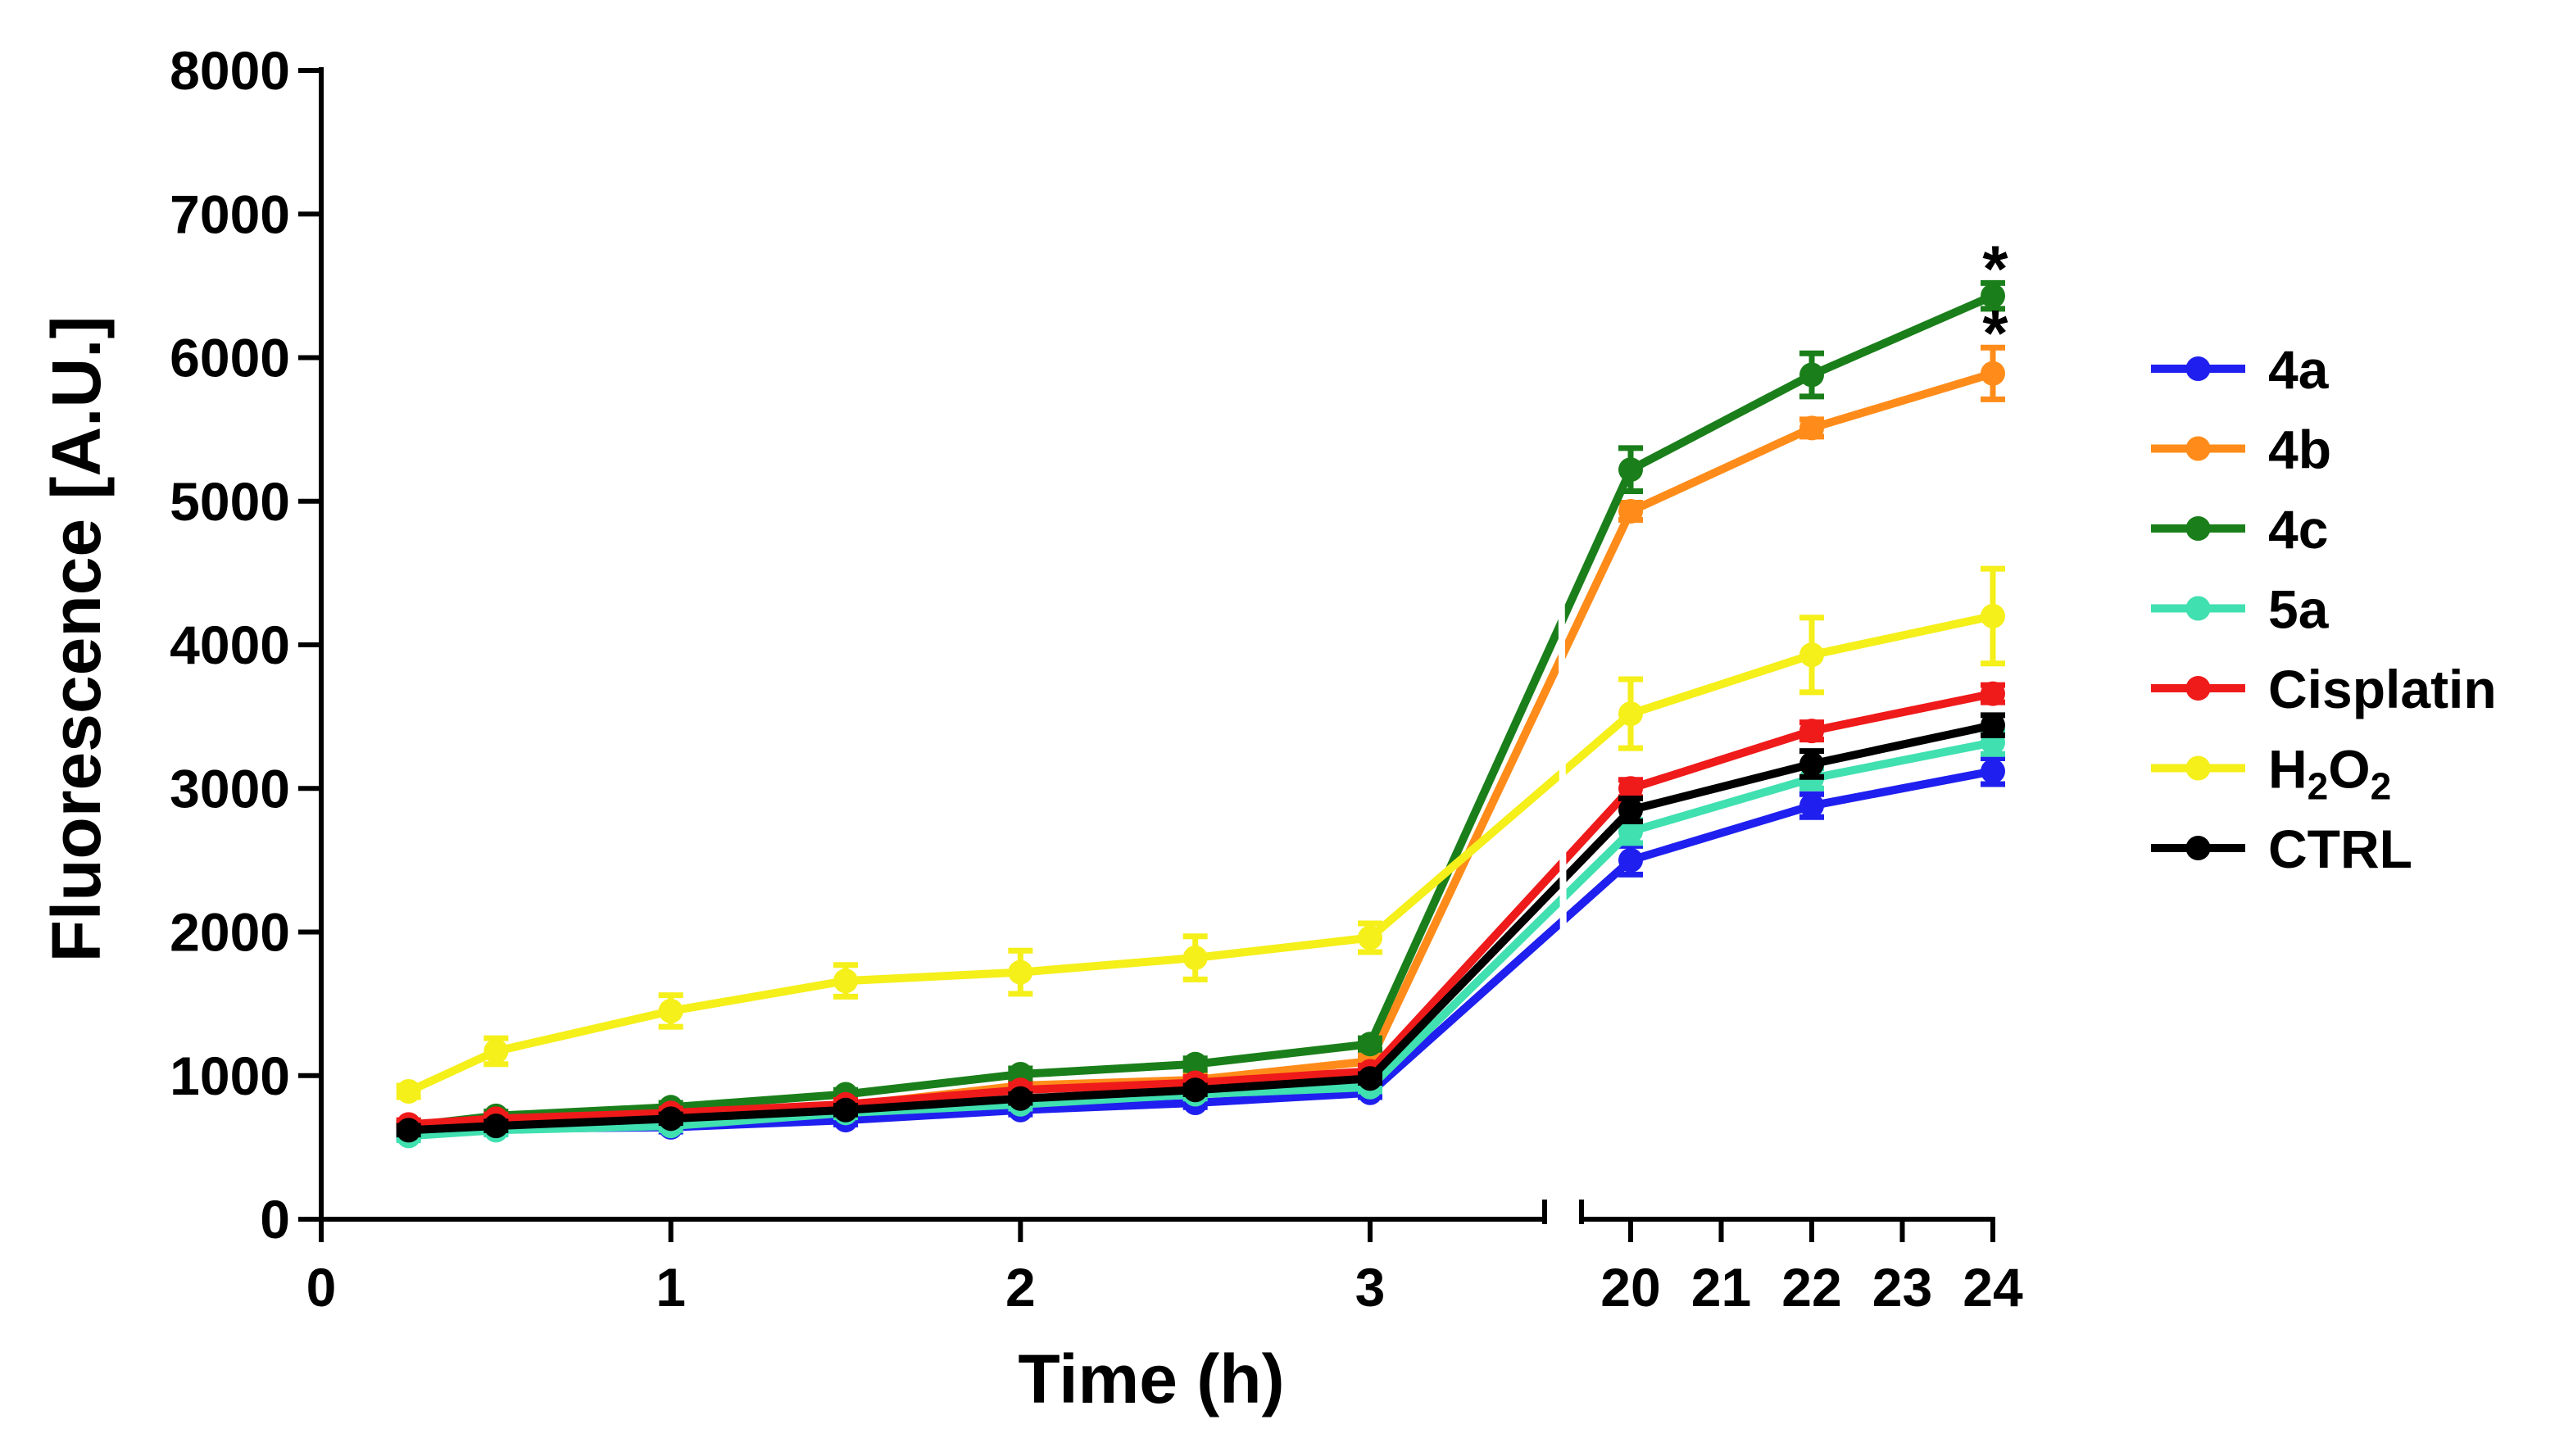 Image resolution: width=2564 pixels, height=1456 pixels. What do you see at coordinates (1370, 1288) in the screenshot?
I see `x-tick-label: 3` at bounding box center [1370, 1288].